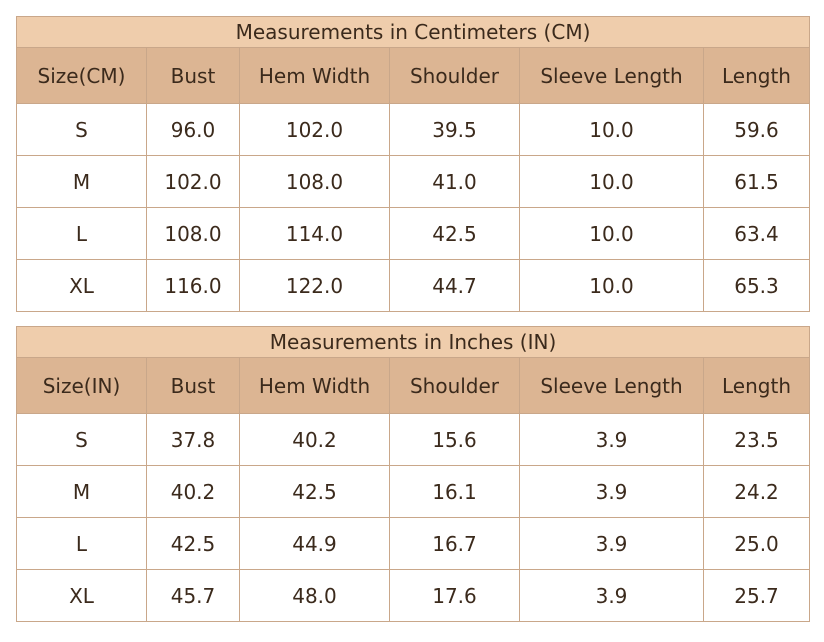 This screenshot has width=824, height=642. Describe the element at coordinates (756, 543) in the screenshot. I see `table-cell: 25.0` at that location.